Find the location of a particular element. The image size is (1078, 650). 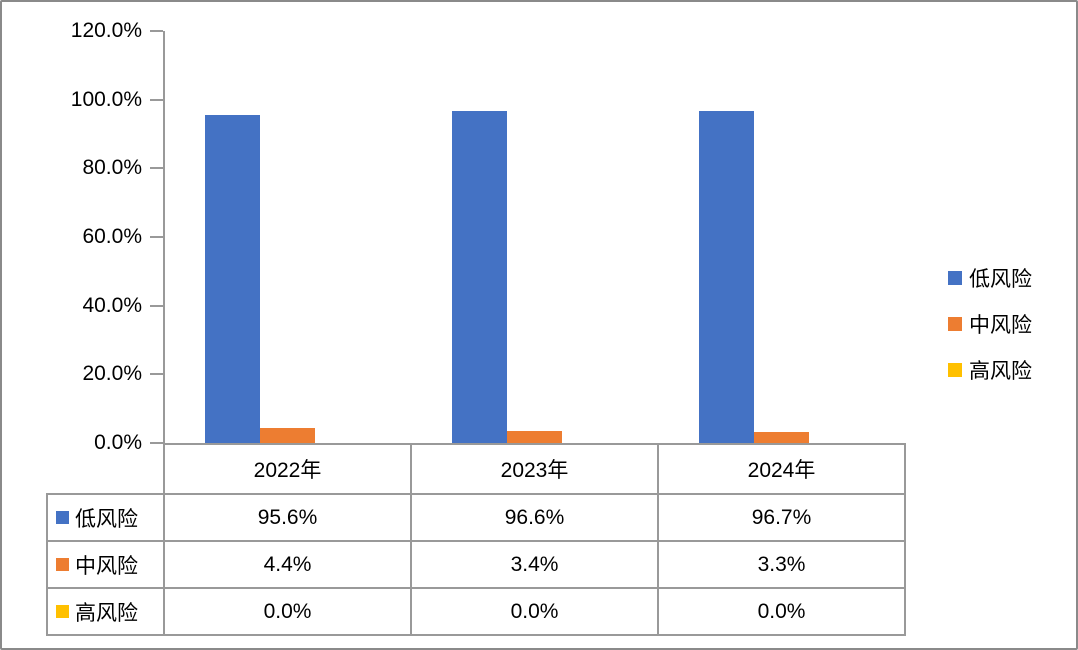

table-row-label: 中风险 is located at coordinates (105, 564).